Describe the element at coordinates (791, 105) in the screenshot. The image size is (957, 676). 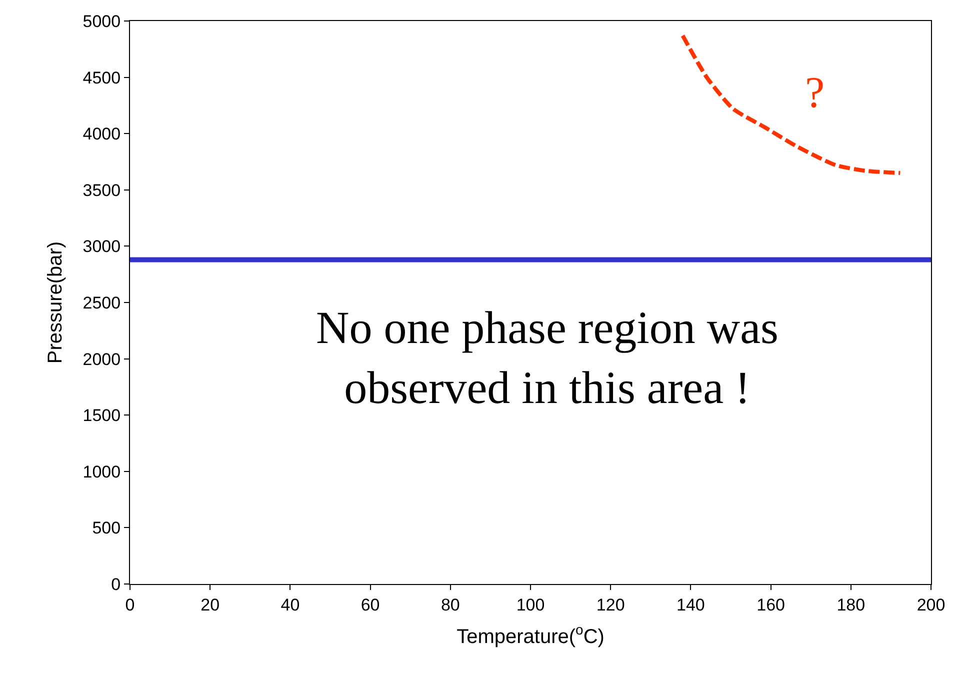
I see `line-series` at that location.